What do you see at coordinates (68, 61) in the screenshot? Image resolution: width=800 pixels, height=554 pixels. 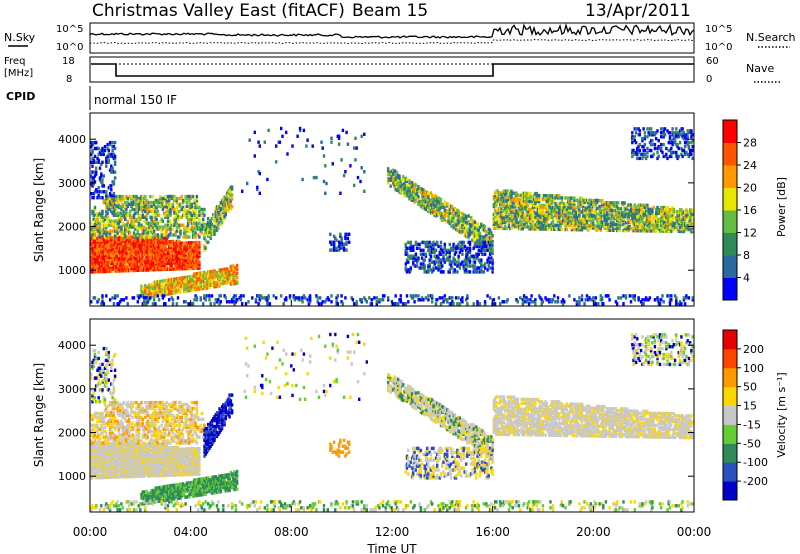 I see `freq-tick-high: 18` at bounding box center [68, 61].